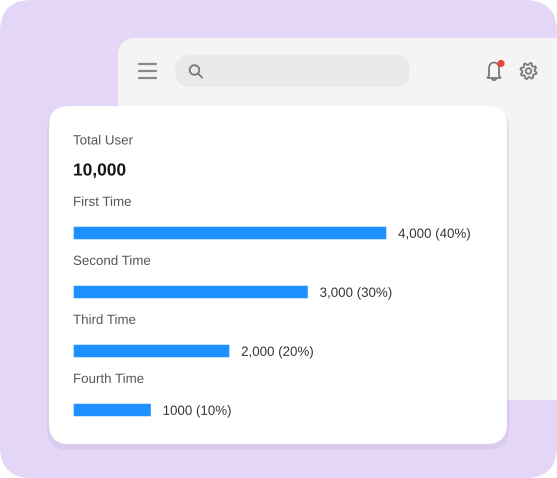 This screenshot has width=557, height=478. Describe the element at coordinates (197, 411) in the screenshot. I see `data-label: 1000 (10%)` at that location.